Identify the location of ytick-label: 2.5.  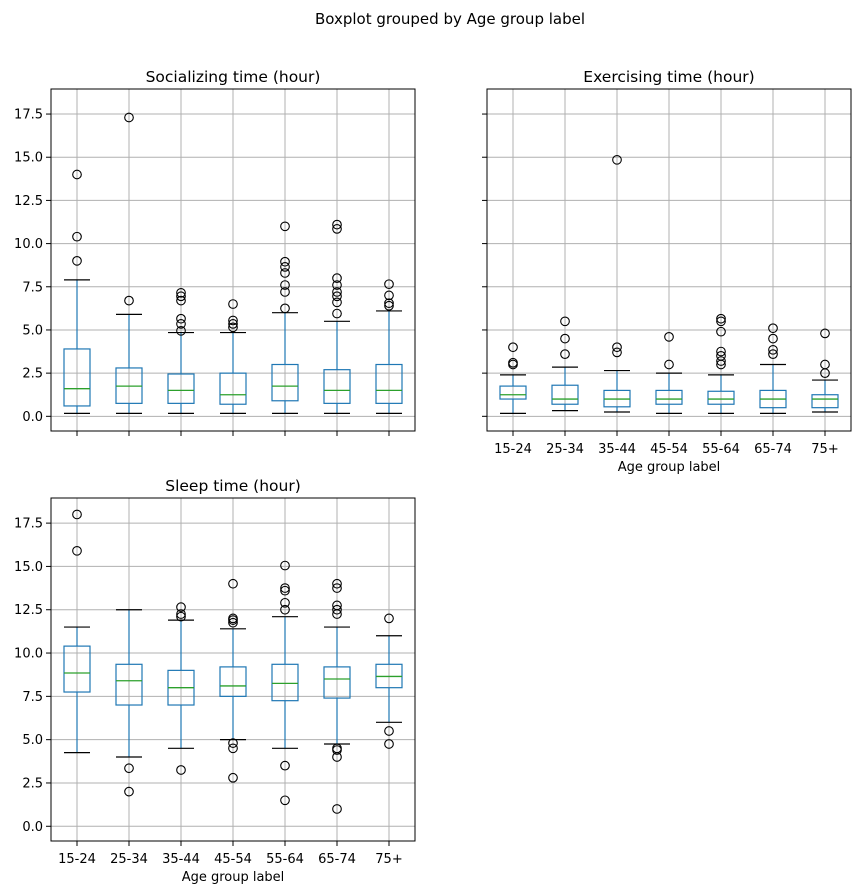
(32, 374).